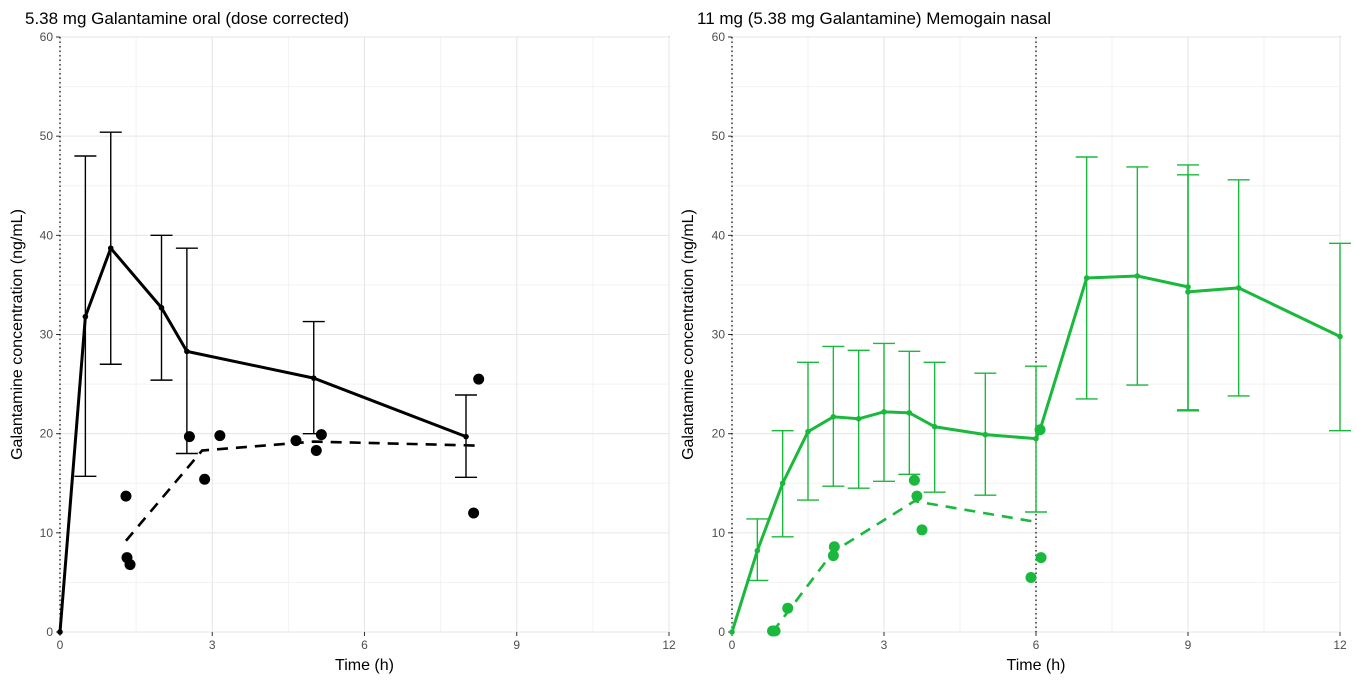 The image size is (1358, 680). I want to click on x-axis-title-nasal: Time (h), so click(1036, 665).